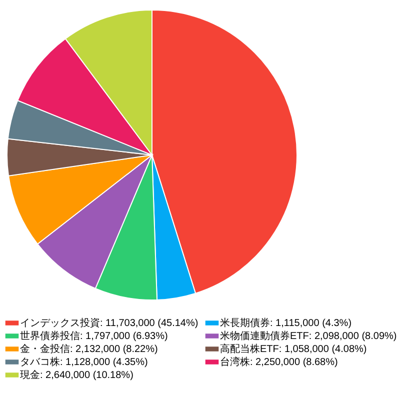 The height and width of the screenshot is (408, 400). I want to click on legend-label: インデックス投資: 11,703,000 (45.14%), so click(109, 323).